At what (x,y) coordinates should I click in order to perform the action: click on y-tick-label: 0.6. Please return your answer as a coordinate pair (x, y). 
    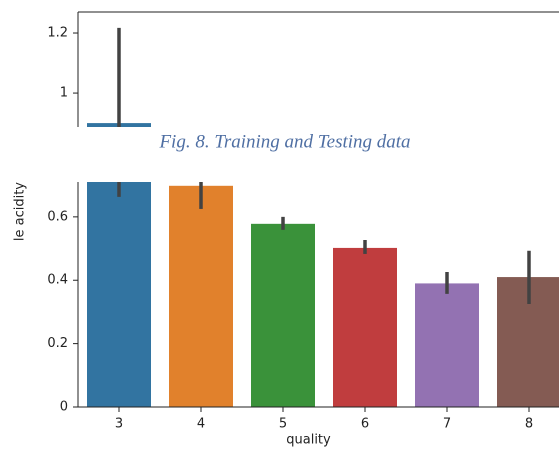
    Looking at the image, I should click on (57, 216).